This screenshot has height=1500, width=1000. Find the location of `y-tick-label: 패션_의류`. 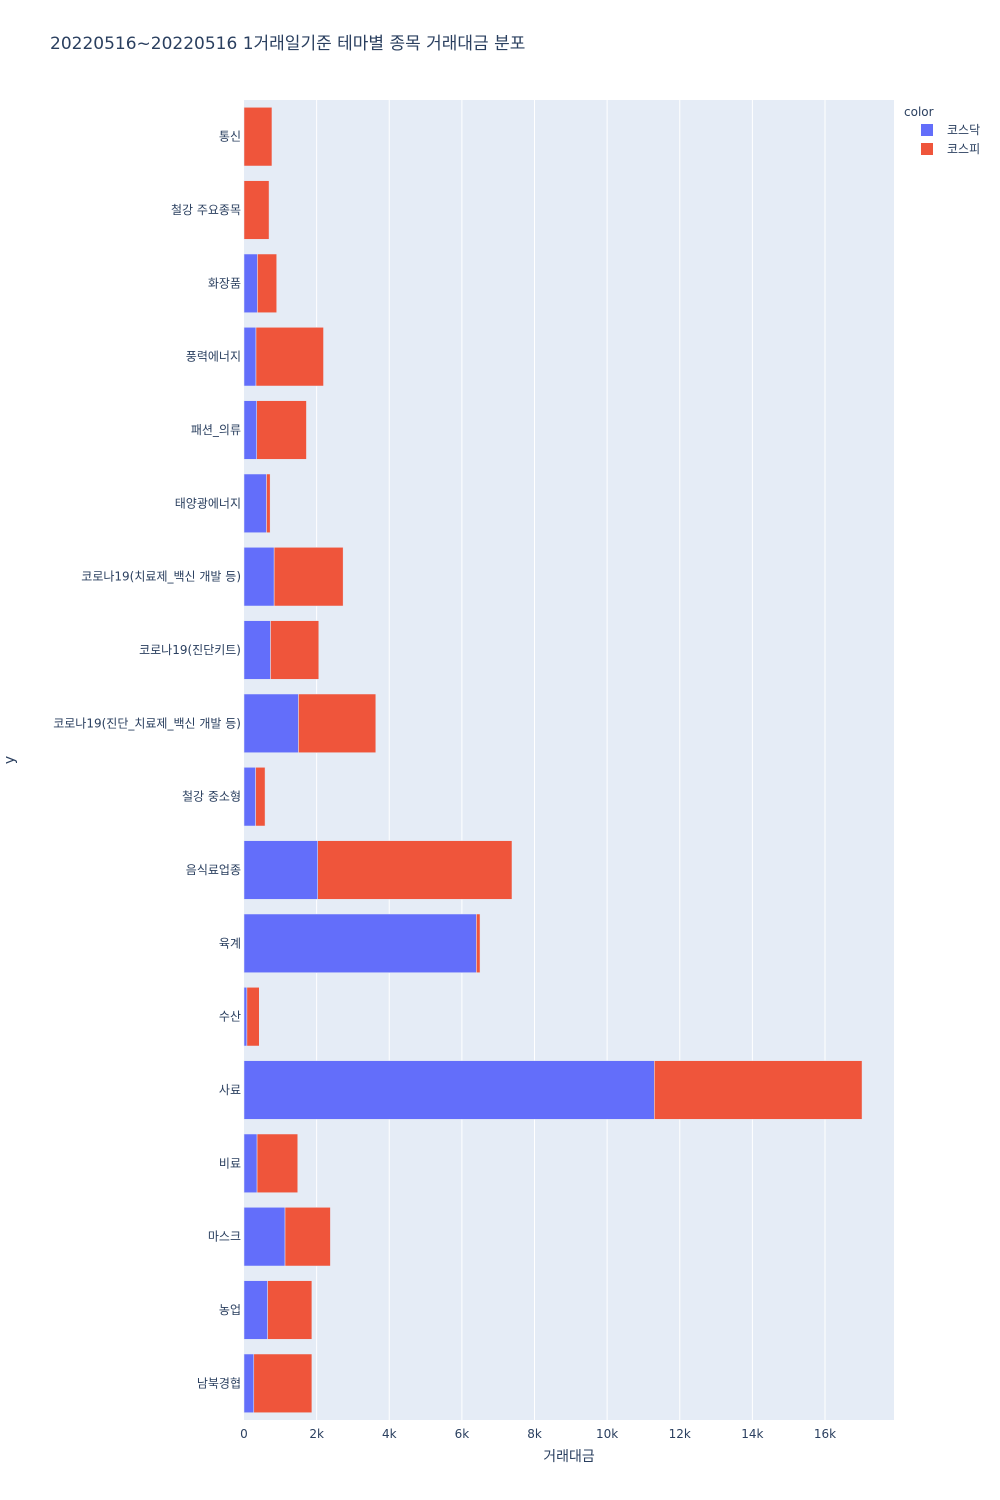

y-tick-label: 패션_의류 is located at coordinates (216, 430).